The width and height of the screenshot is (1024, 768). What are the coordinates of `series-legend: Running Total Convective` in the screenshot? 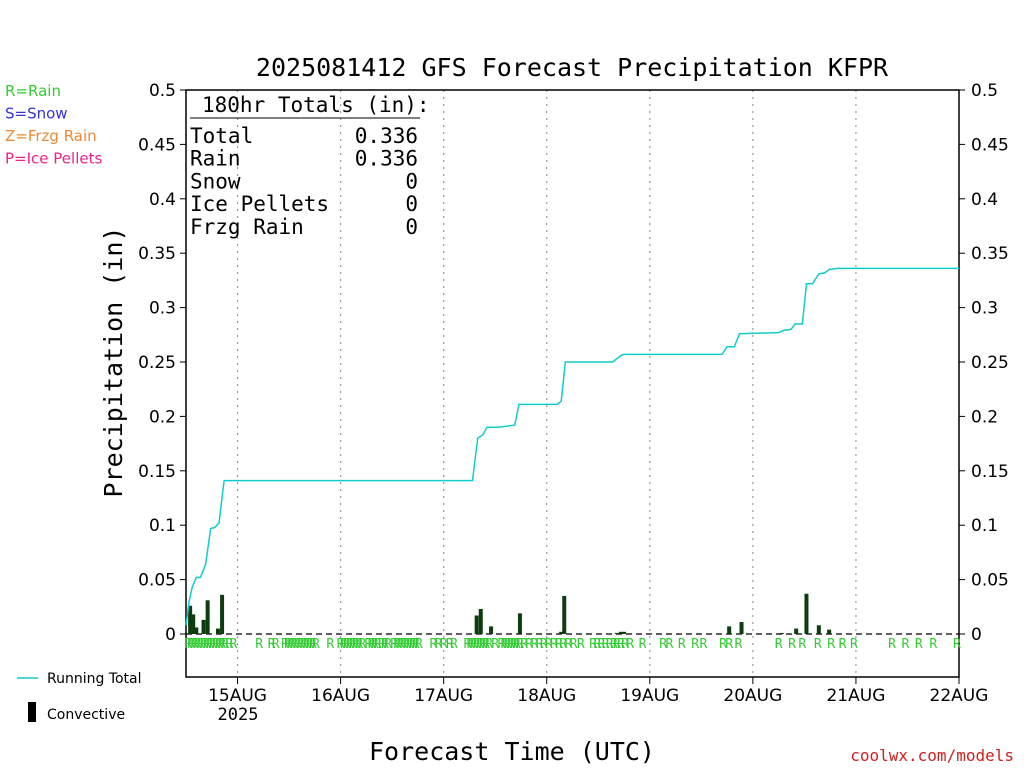 It's located at (79, 697).